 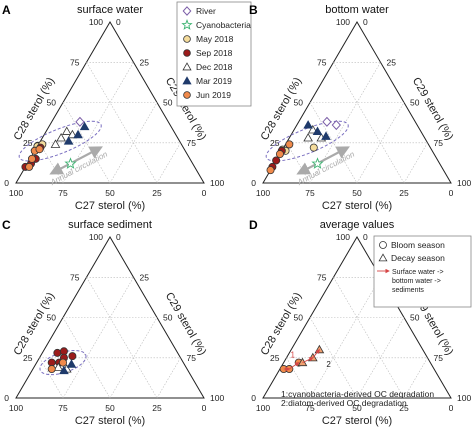 I want to click on tick-label-c29: 75, so click(x=439, y=143).